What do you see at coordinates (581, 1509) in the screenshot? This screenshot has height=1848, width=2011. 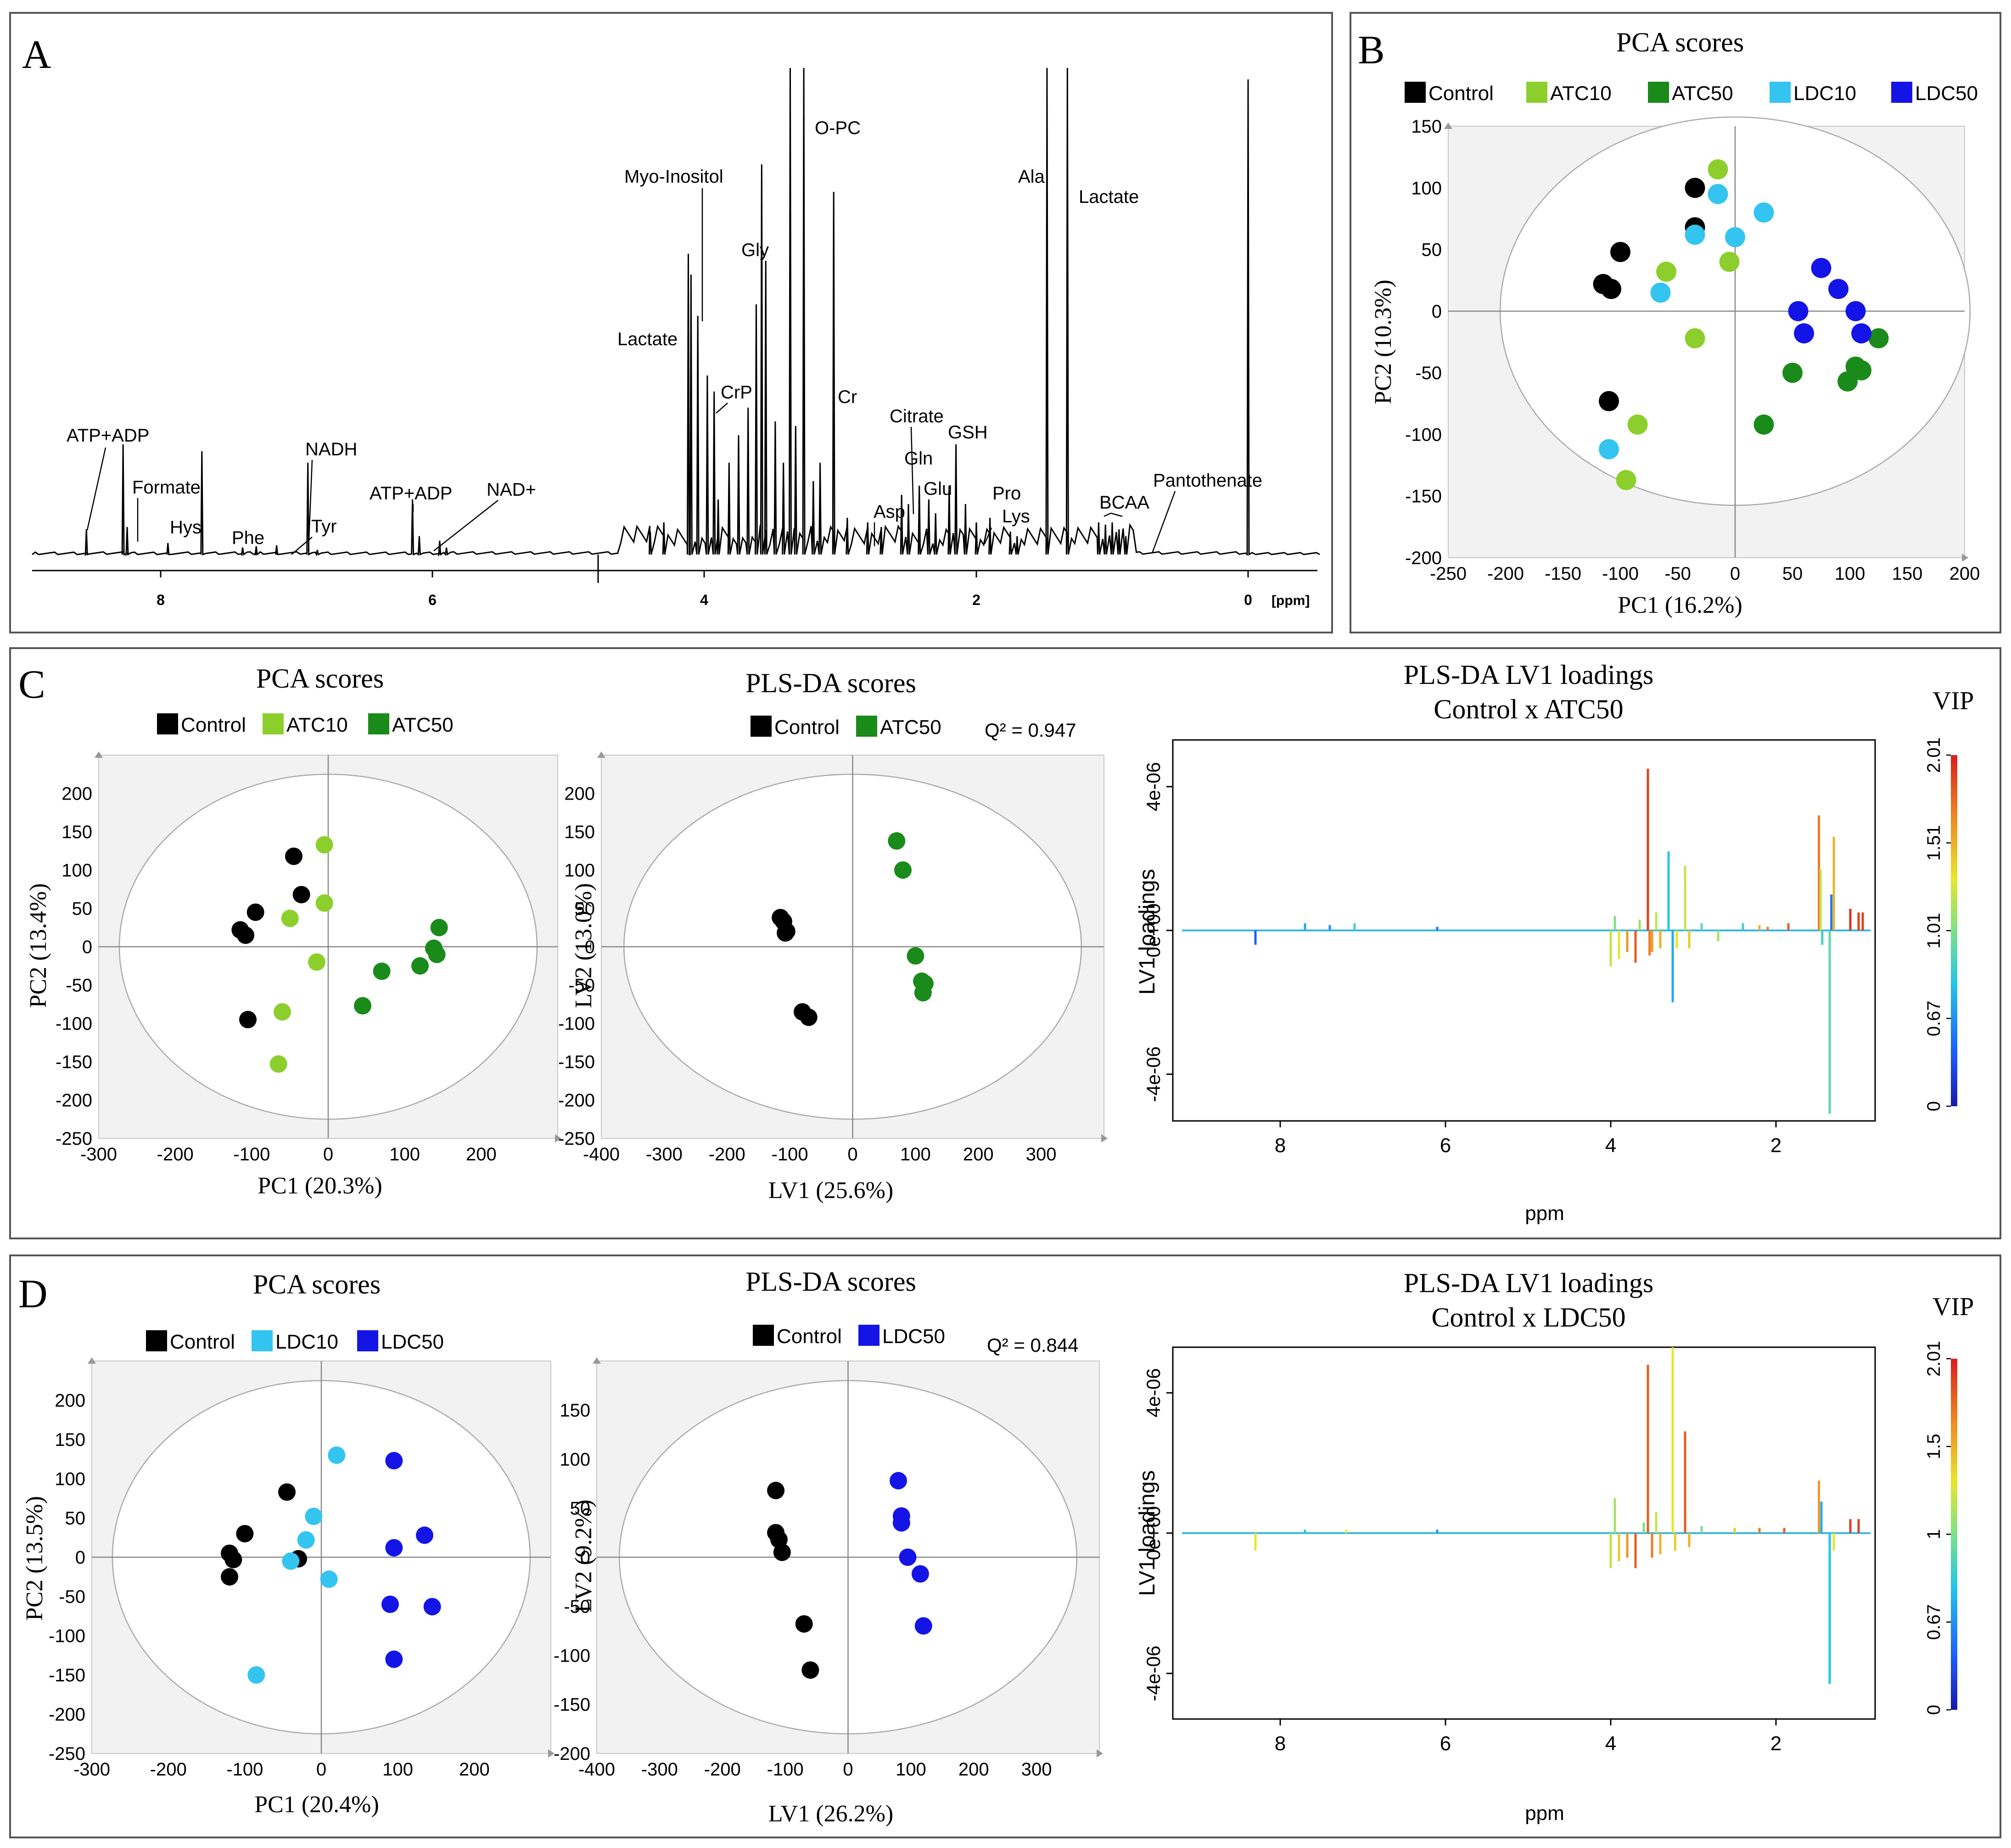 I see `y-tick-label: 50` at bounding box center [581, 1509].